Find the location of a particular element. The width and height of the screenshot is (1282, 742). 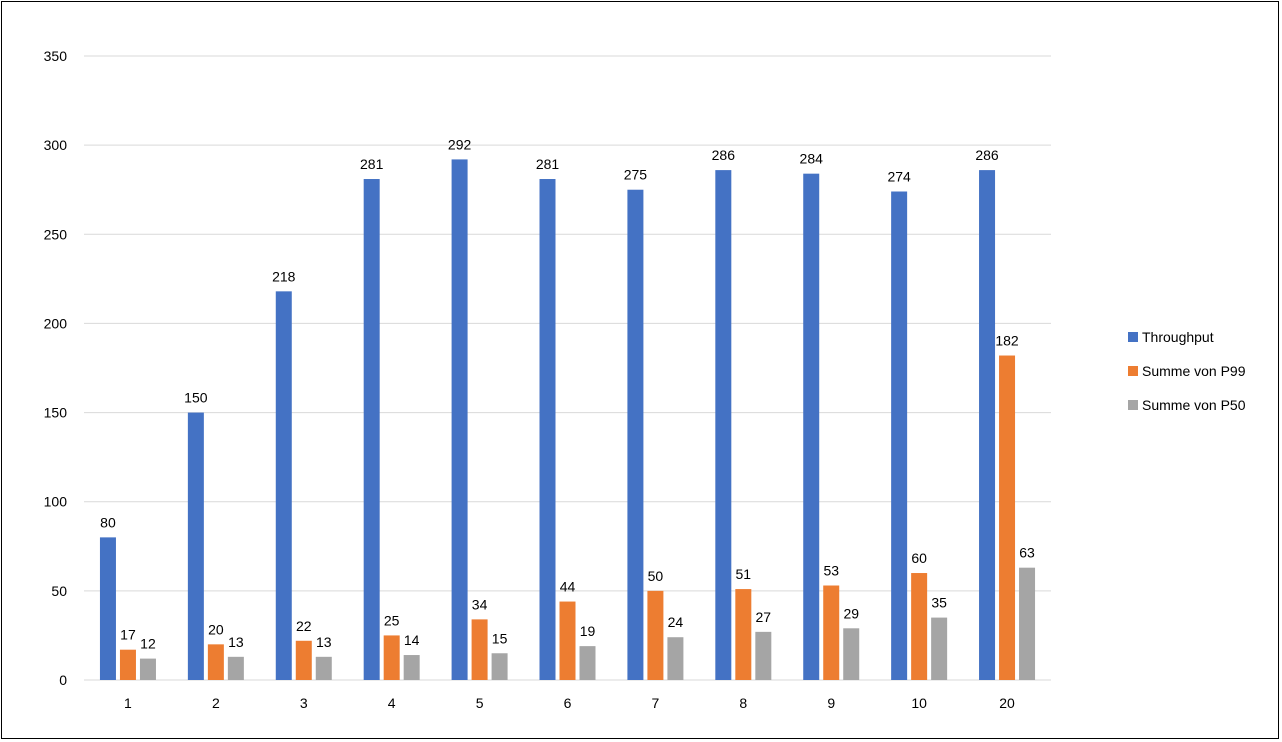

y-tick-label: 100 is located at coordinates (56, 502).